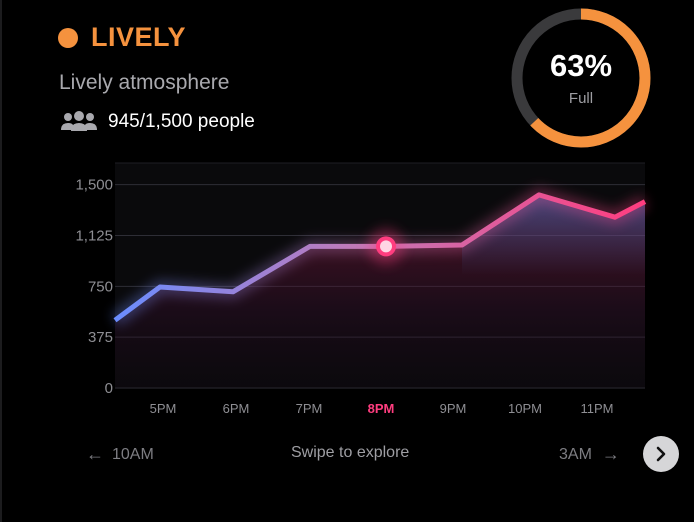  What do you see at coordinates (610, 454) in the screenshot?
I see `arrow-right-icon: →` at bounding box center [610, 454].